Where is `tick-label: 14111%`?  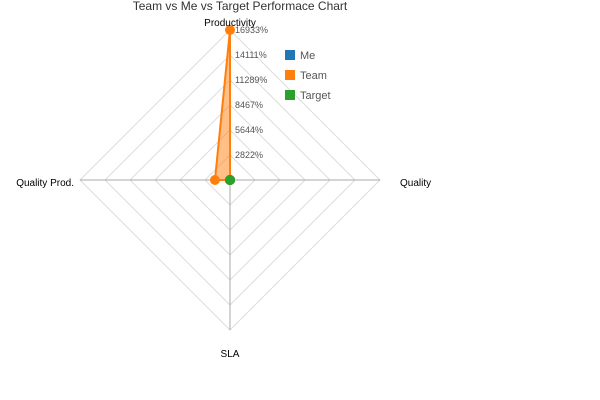
tick-label: 14111% is located at coordinates (251, 55).